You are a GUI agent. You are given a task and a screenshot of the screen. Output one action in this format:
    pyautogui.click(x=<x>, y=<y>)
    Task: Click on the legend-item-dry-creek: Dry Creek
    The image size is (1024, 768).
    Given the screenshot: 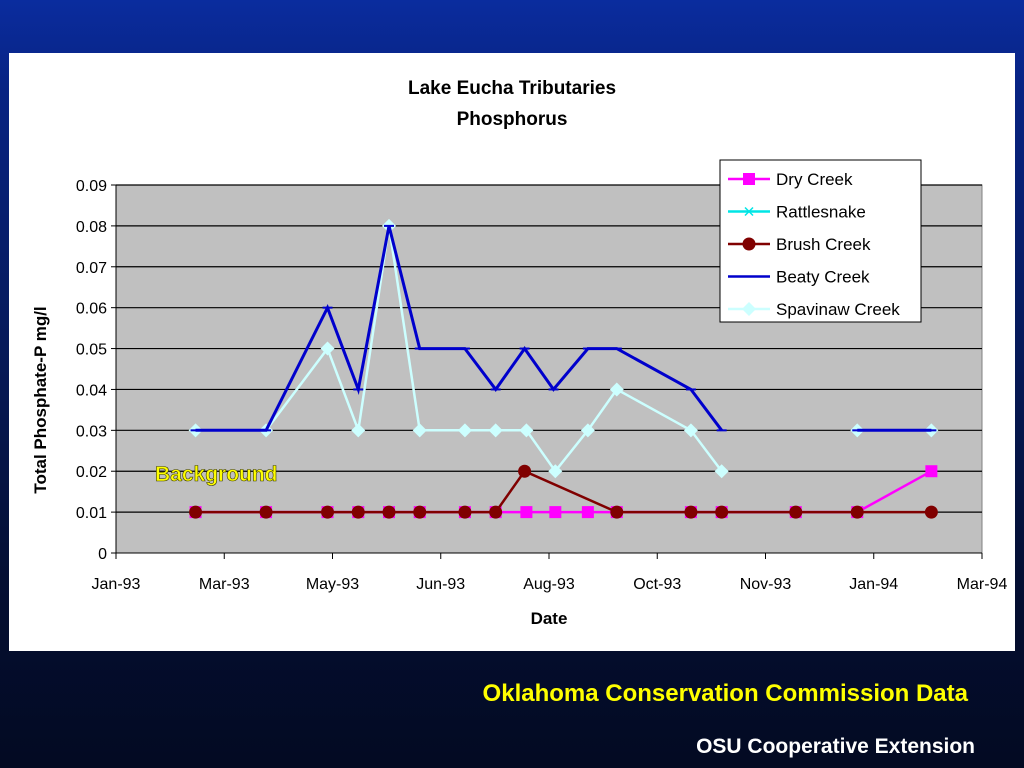 What is the action you would take?
    pyautogui.click(x=790, y=179)
    